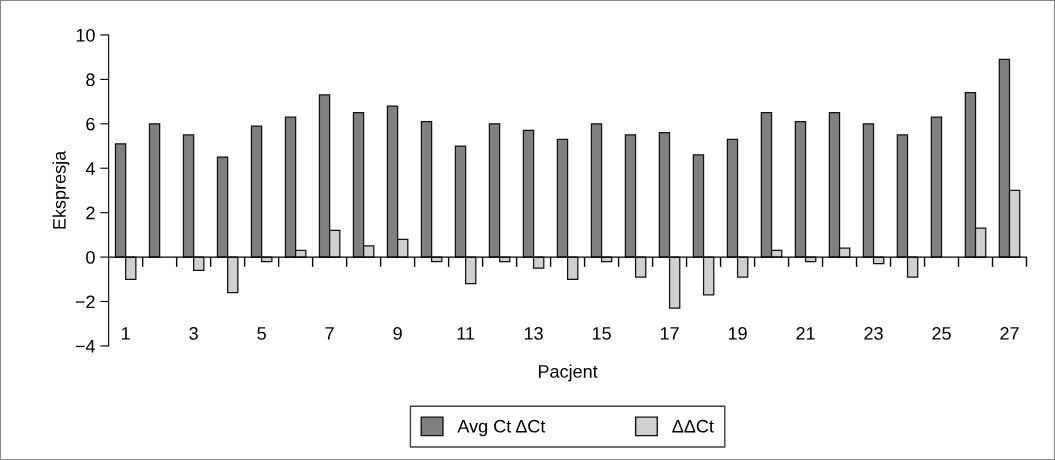 Image resolution: width=1055 pixels, height=460 pixels. What do you see at coordinates (533, 333) in the screenshot?
I see `x-tick-label: 13` at bounding box center [533, 333].